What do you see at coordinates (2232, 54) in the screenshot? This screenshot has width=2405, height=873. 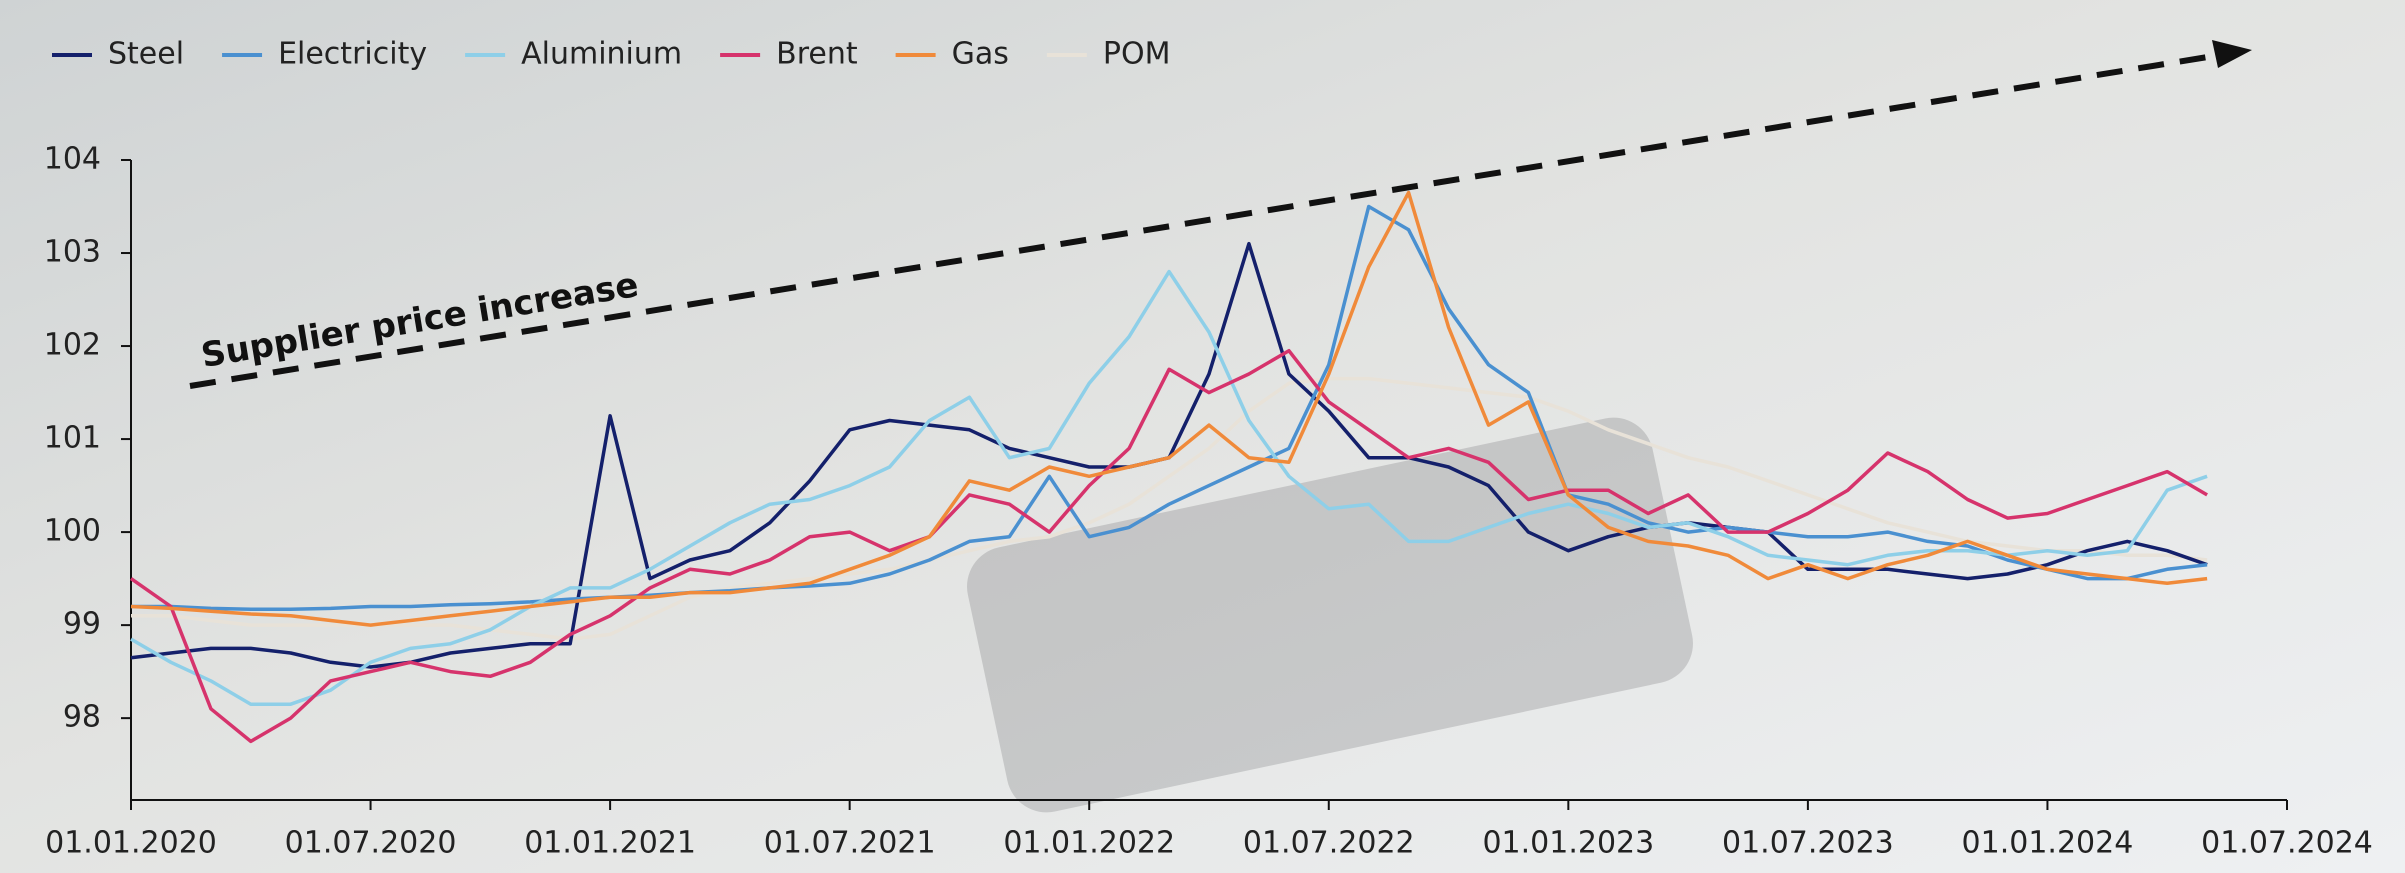 I see `arrow-head` at bounding box center [2232, 54].